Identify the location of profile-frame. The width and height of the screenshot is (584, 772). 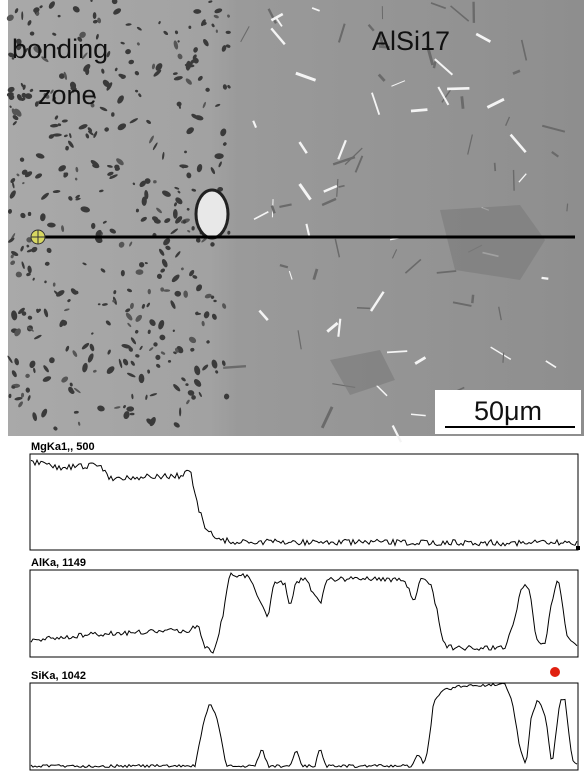
(304, 726).